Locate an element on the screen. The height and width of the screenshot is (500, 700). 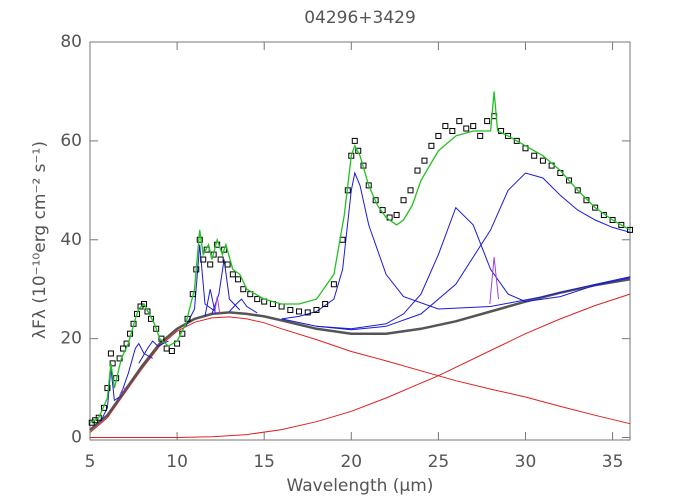
y-tick-label: 80 is located at coordinates (71, 42).